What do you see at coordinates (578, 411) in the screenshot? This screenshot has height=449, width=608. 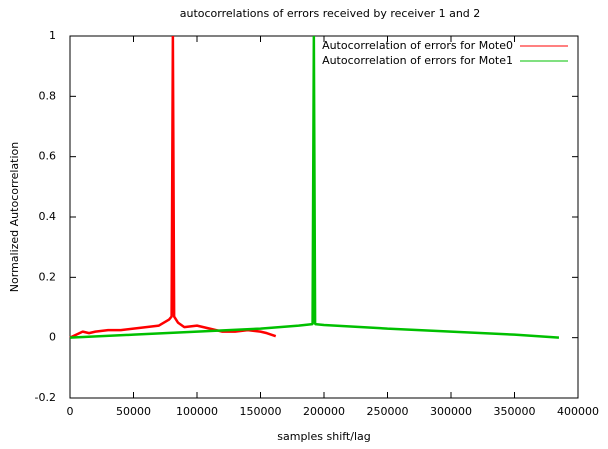 I see `x-tick-label: 400000` at bounding box center [578, 411].